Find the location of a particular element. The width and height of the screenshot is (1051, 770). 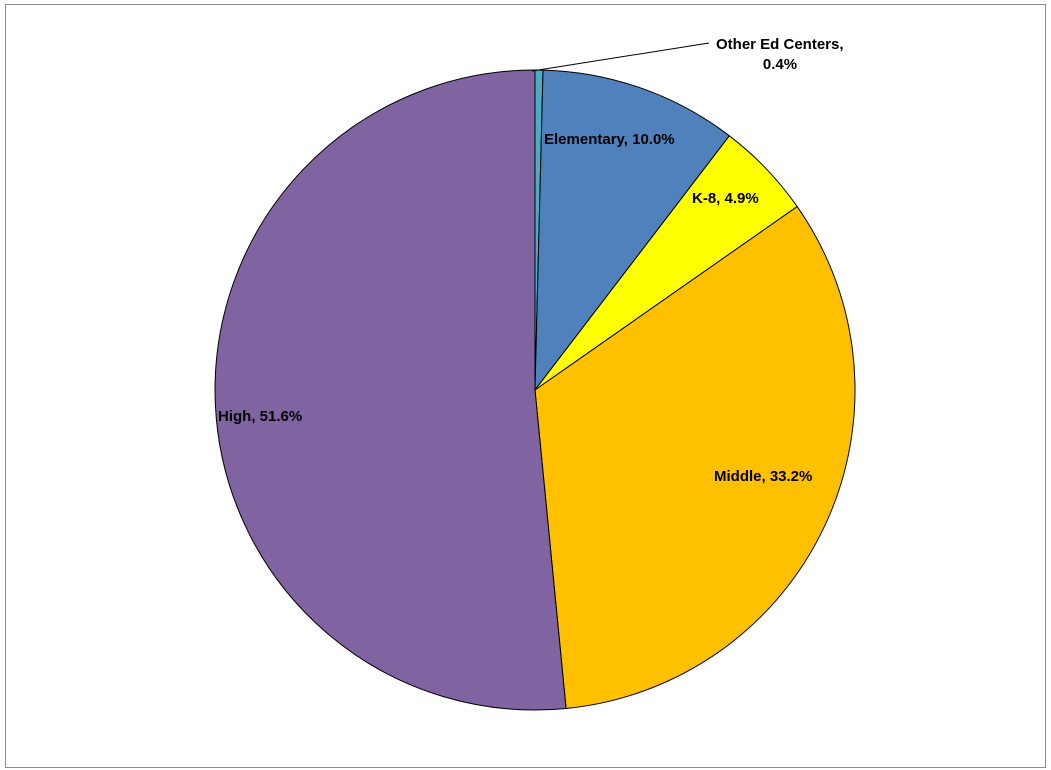

data-label-elementary: Elementary, 10.0% is located at coordinates (609, 139).